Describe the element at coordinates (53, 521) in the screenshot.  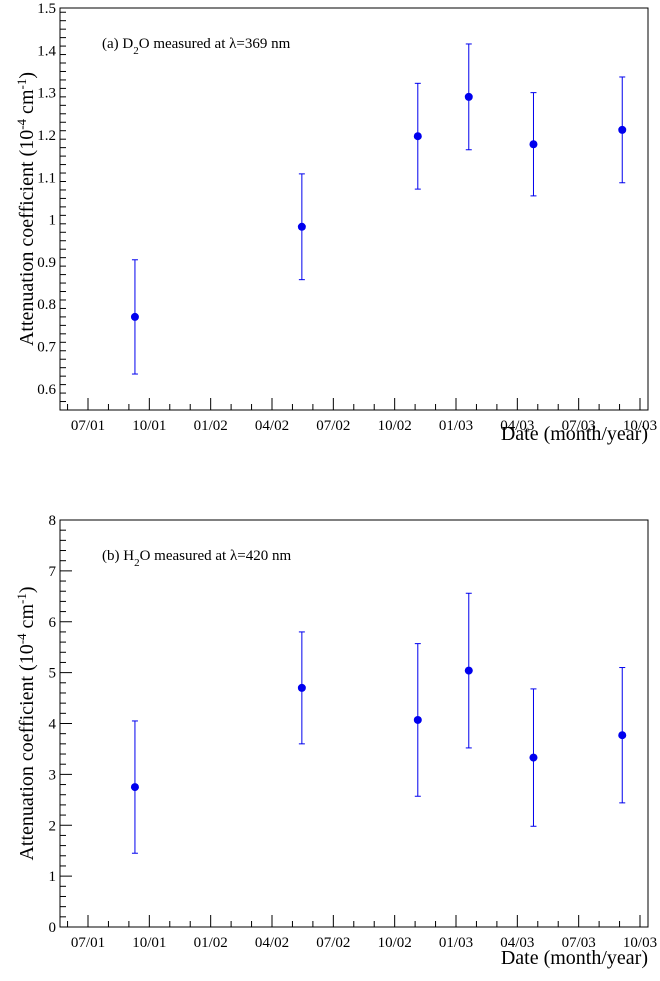
I see `y-tick-label: 8` at that location.